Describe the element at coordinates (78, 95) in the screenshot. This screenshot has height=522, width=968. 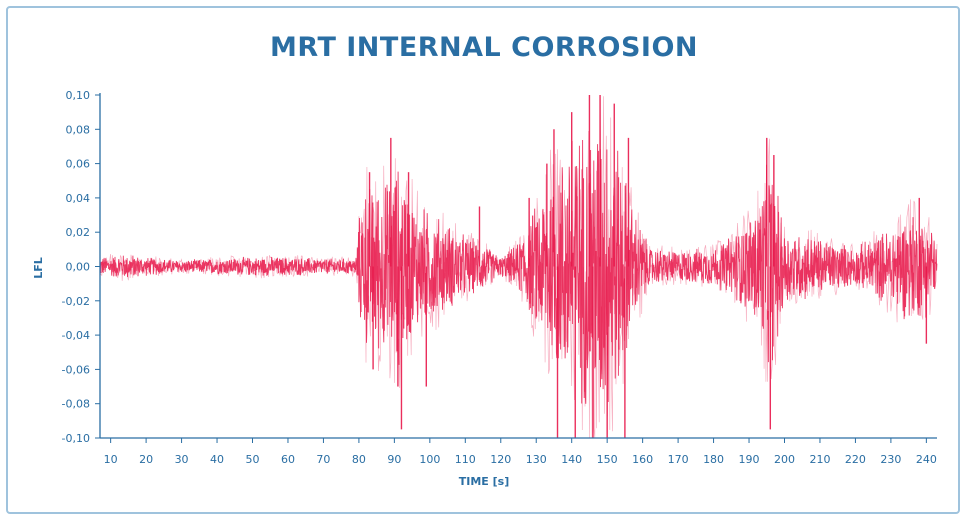
I see `y-tick-label: 0,10` at that location.